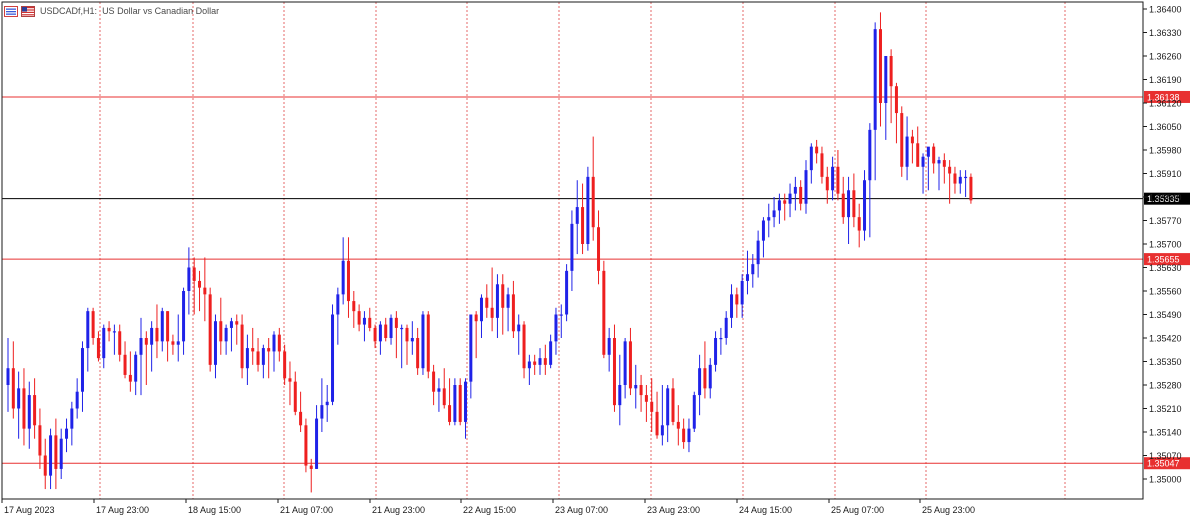 Image resolution: width=1200 pixels, height=521 pixels. I want to click on chart-menu-icon, so click(11, 11).